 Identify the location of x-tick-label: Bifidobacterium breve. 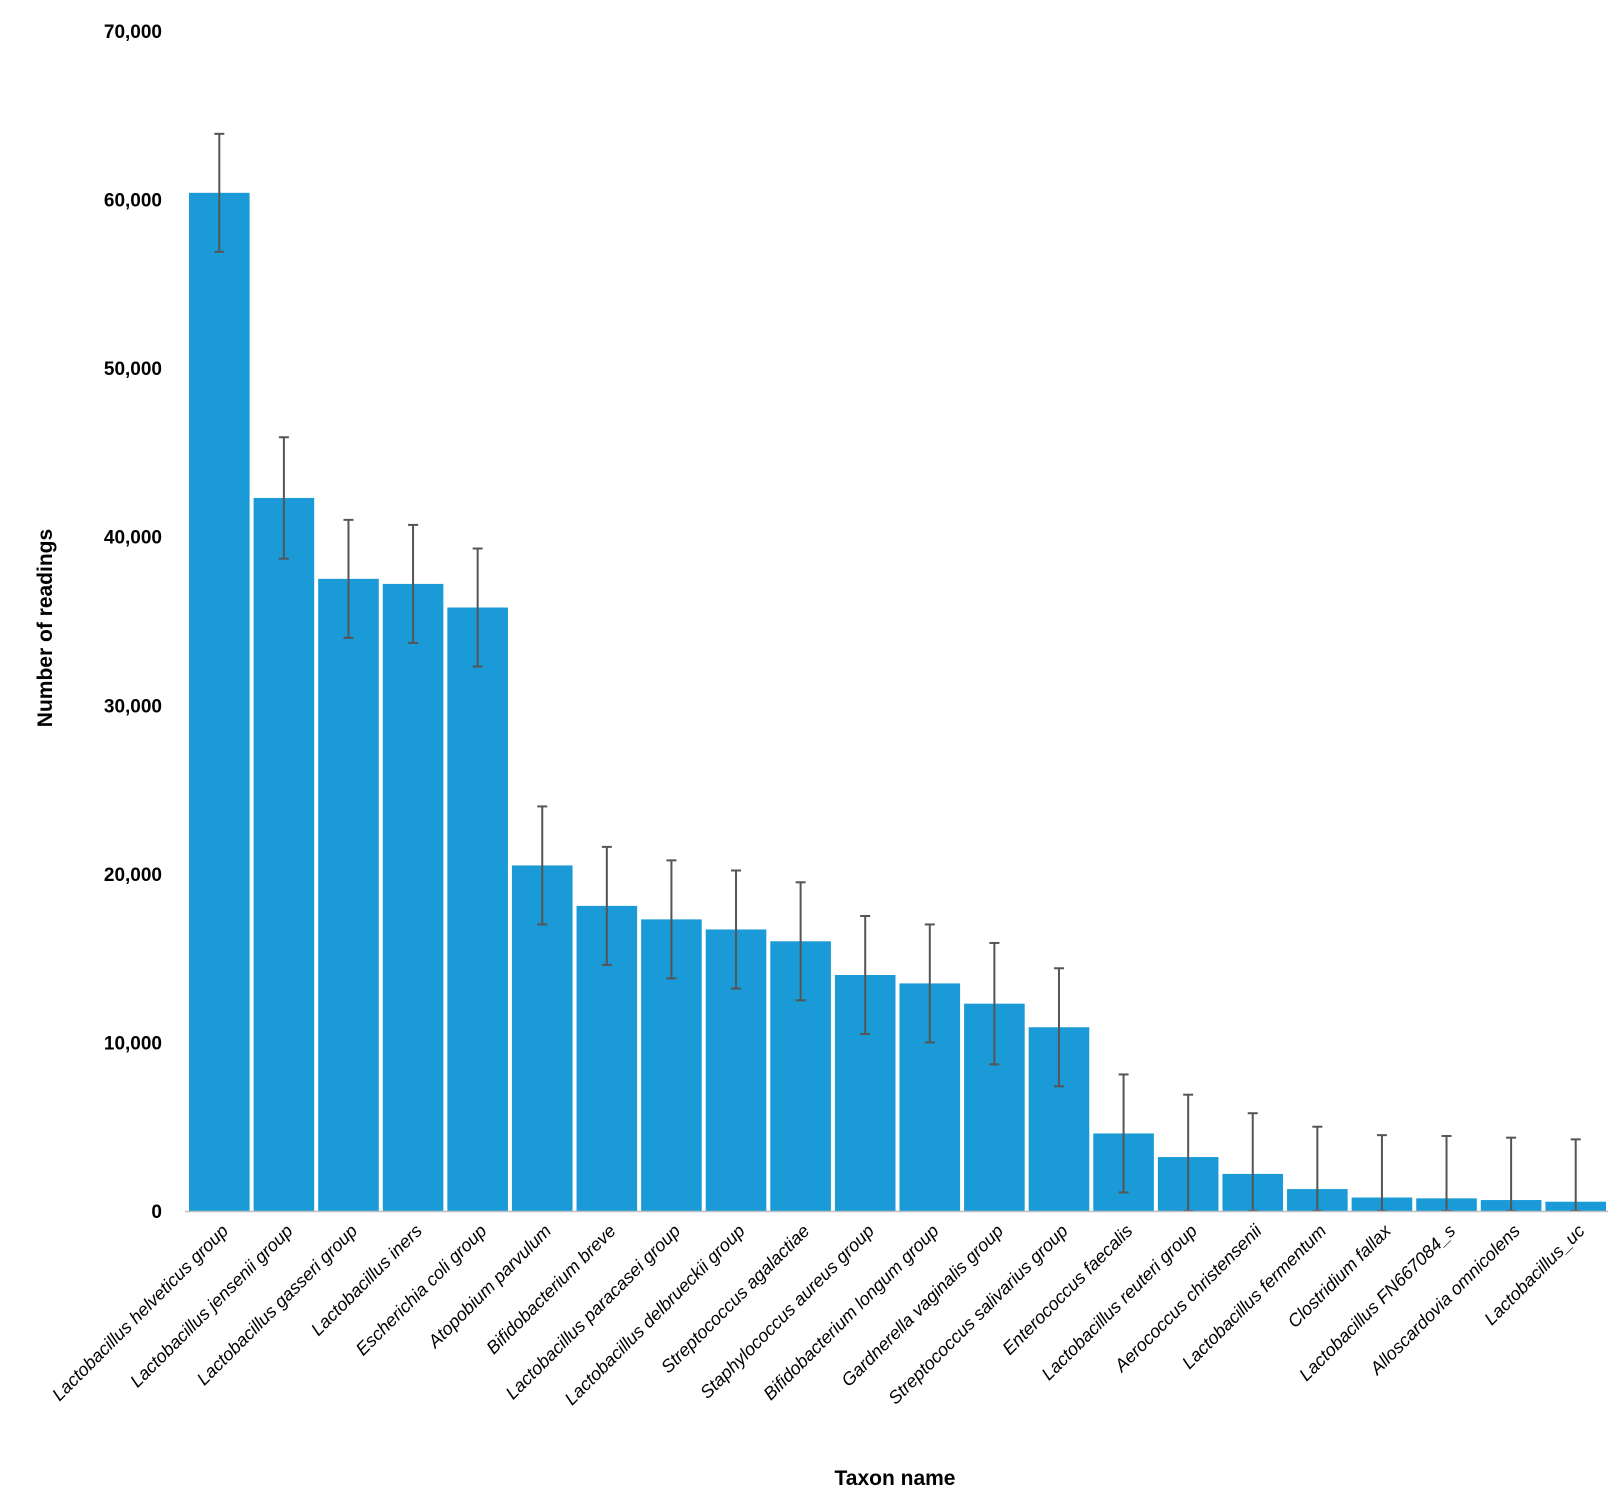
(550, 1289).